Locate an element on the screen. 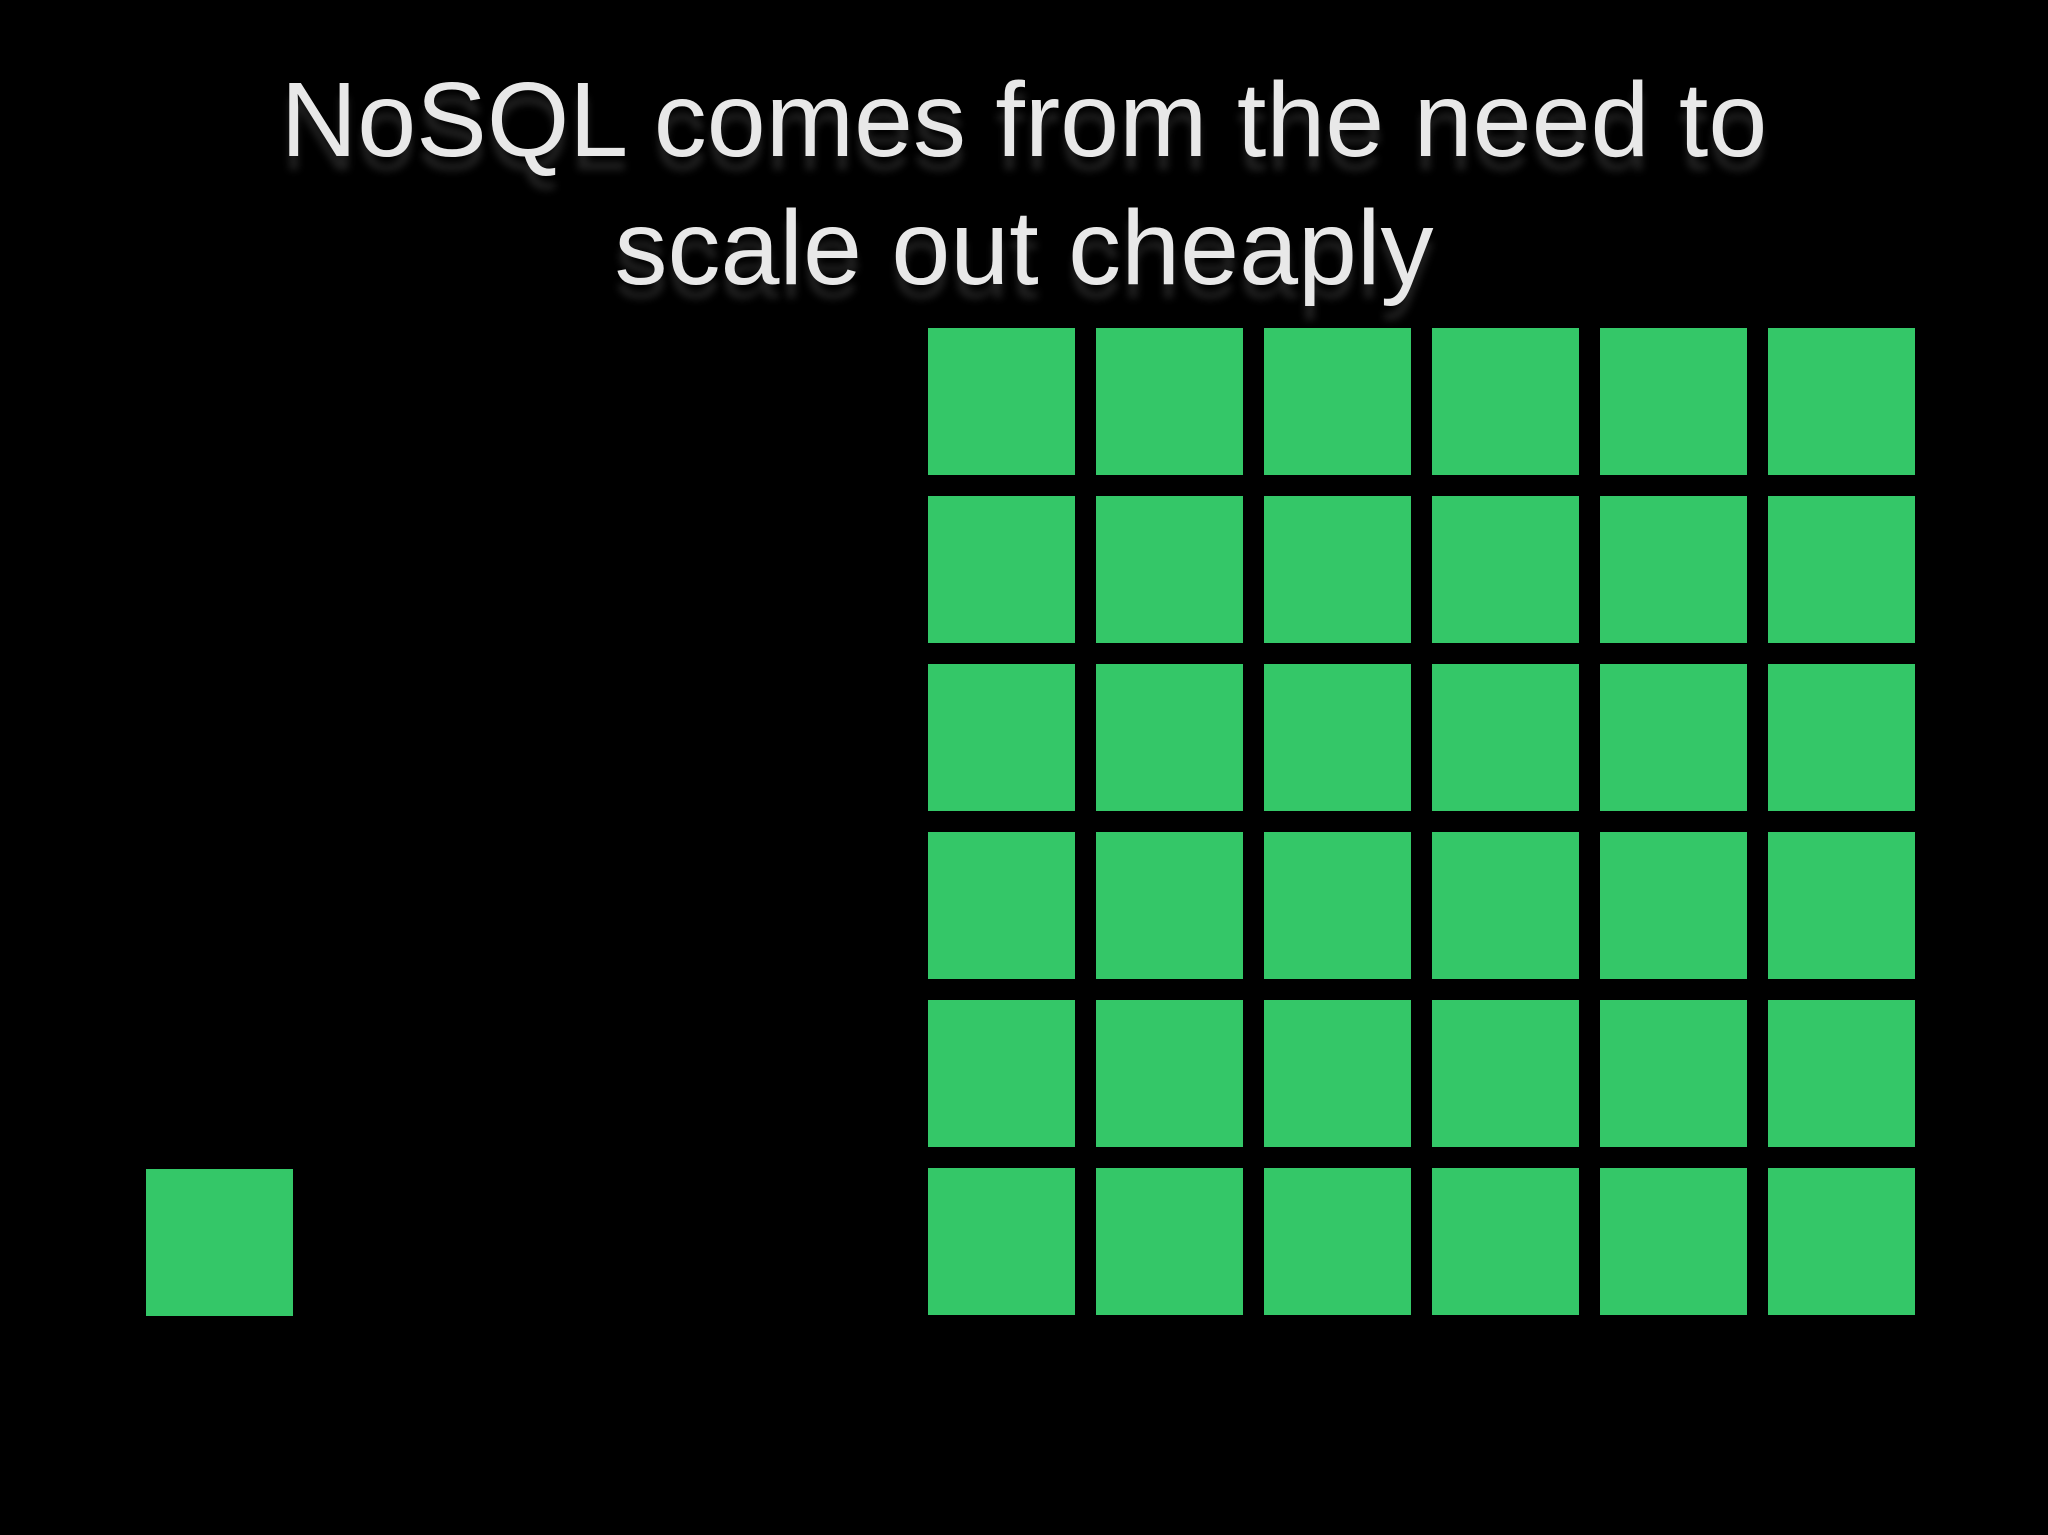 The width and height of the screenshot is (2048, 1535). title-line-2: scale out cheaply is located at coordinates (1024, 248).